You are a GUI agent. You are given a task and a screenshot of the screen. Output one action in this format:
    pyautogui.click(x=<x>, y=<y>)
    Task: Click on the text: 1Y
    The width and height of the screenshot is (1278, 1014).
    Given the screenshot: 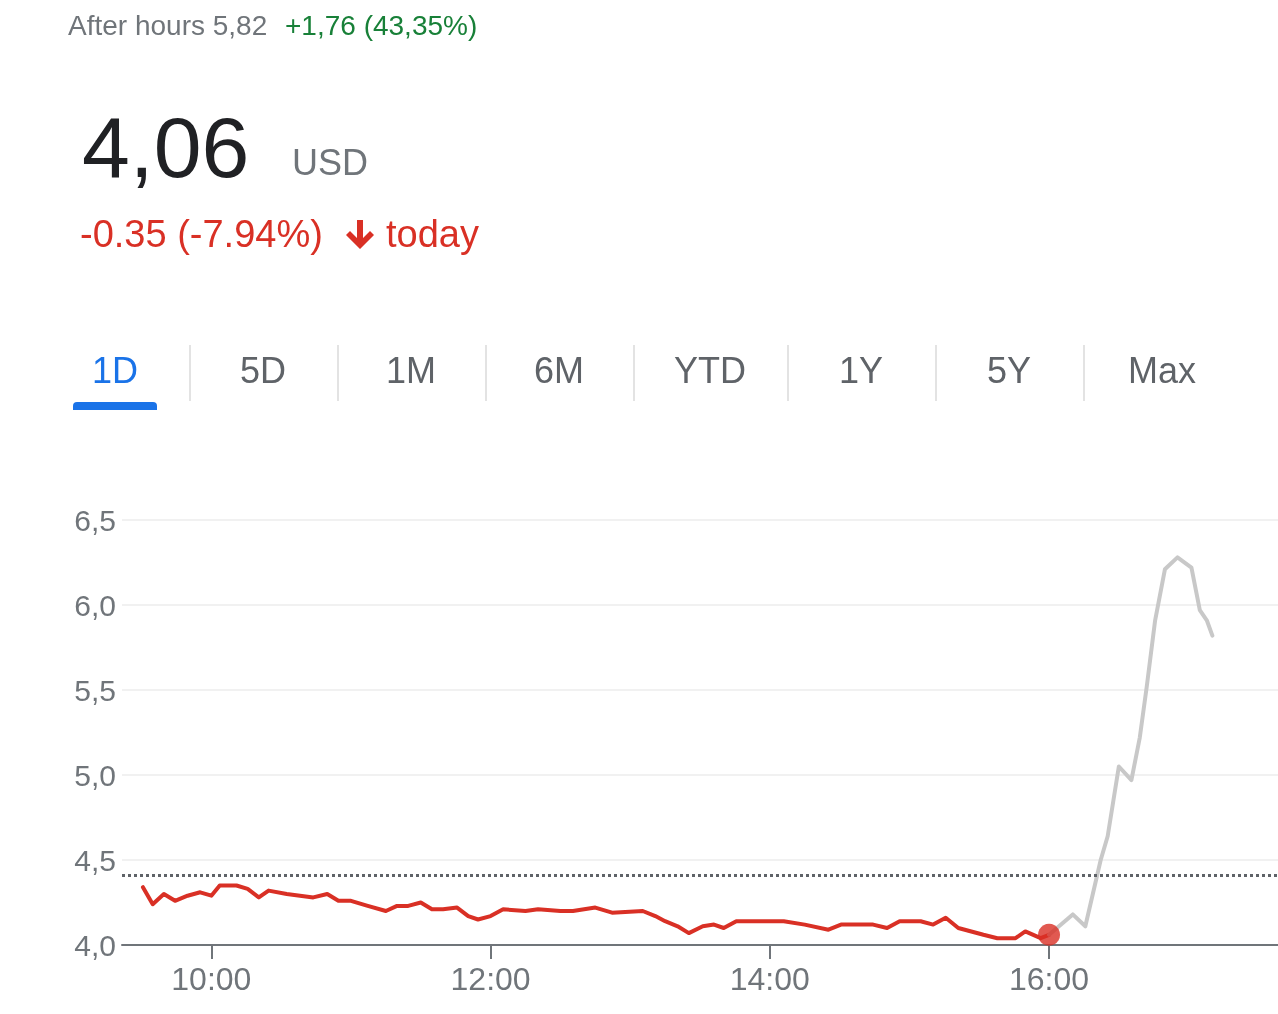 What is the action you would take?
    pyautogui.click(x=861, y=371)
    